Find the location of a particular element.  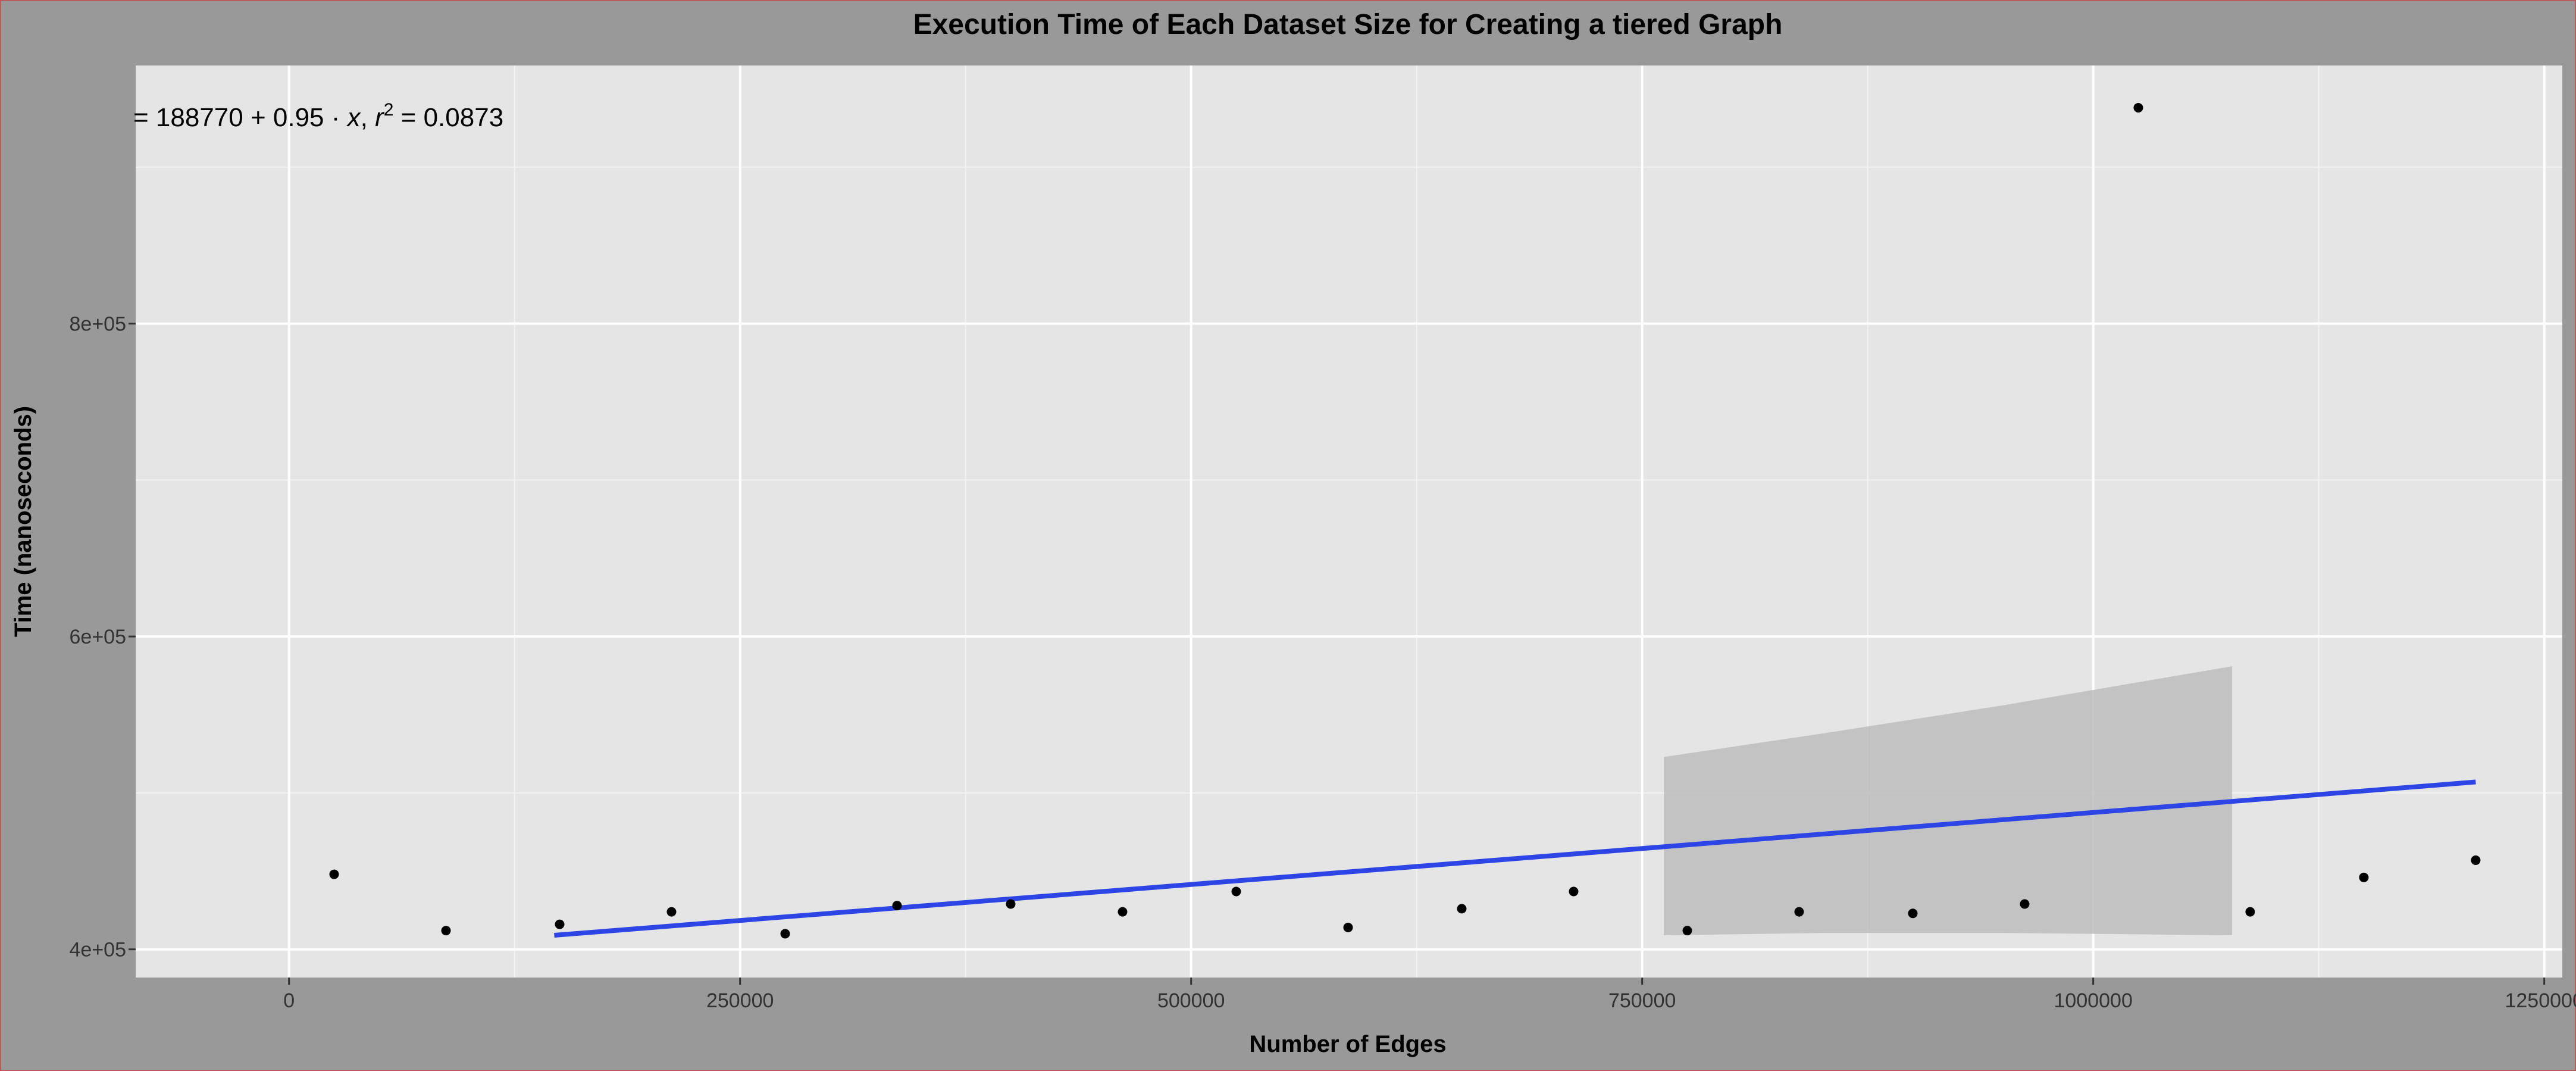

x-axis-ticks: 0 250000 500000 750000 1000000 1250000 is located at coordinates (1429, 995).